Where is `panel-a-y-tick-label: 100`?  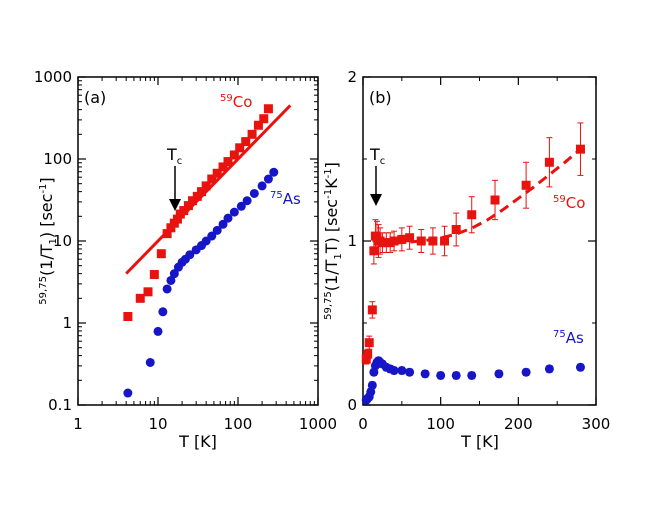
panel-a-y-tick-label: 100 is located at coordinates (57, 159).